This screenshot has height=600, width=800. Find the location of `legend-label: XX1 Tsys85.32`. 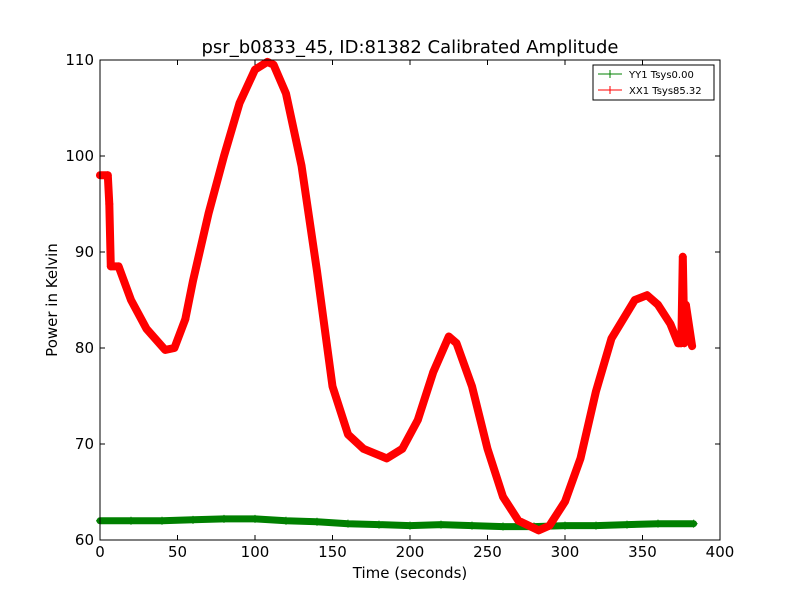

legend-label: XX1 Tsys85.32 is located at coordinates (665, 91).